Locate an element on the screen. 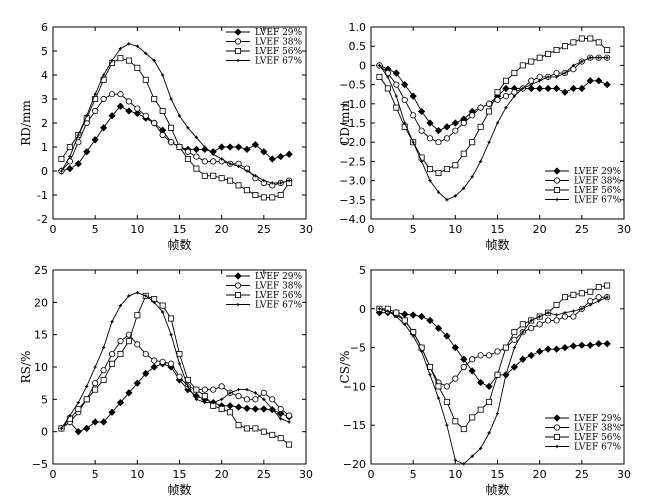 This screenshot has height=503, width=648. y-tick-label: -2 is located at coordinates (42, 219).